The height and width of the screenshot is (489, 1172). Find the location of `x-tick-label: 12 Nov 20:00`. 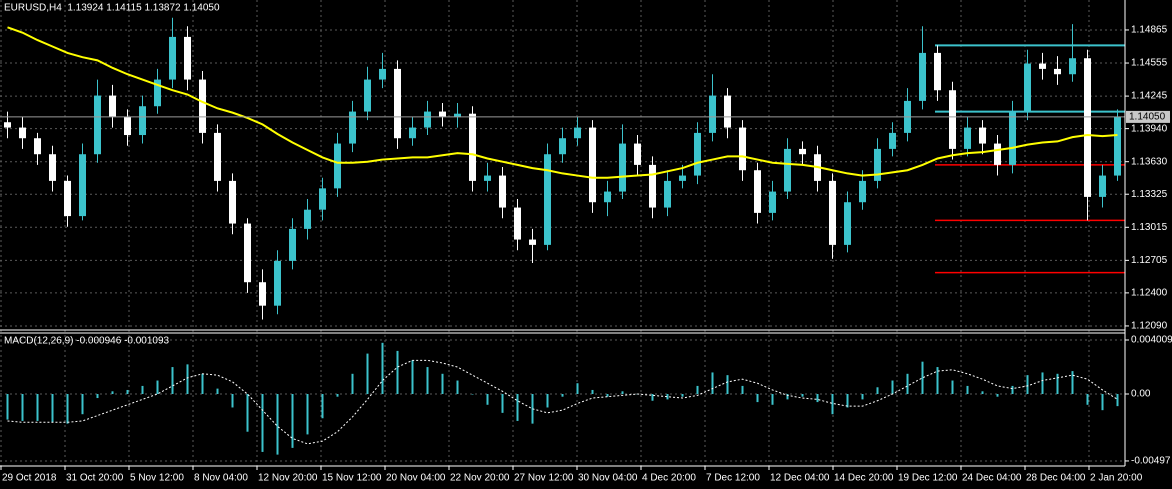

x-tick-label: 12 Nov 20:00 is located at coordinates (288, 478).